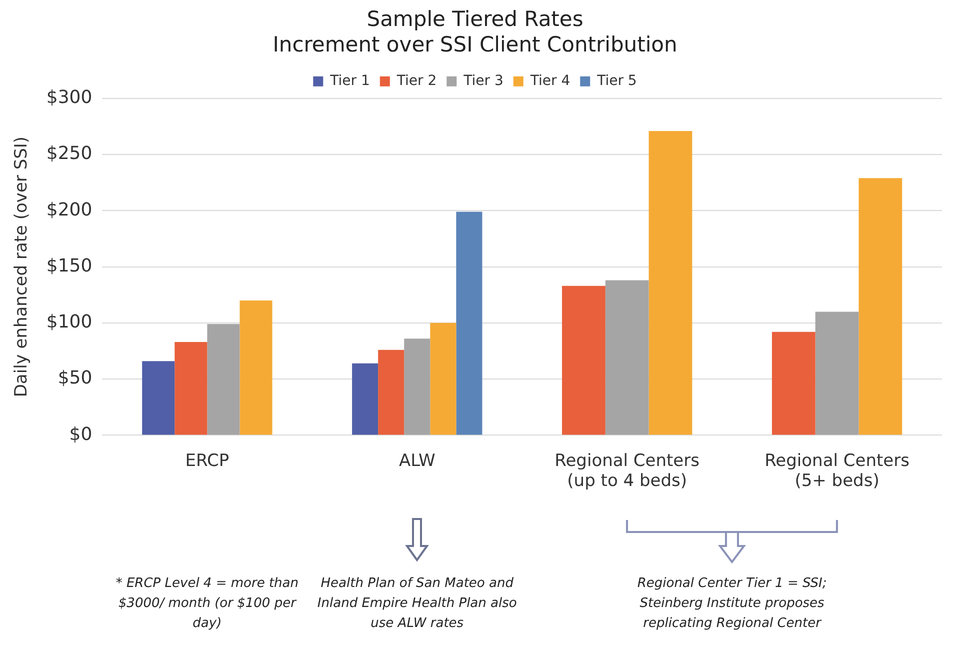  I want to click on legend-label: Tier 5, so click(616, 81).